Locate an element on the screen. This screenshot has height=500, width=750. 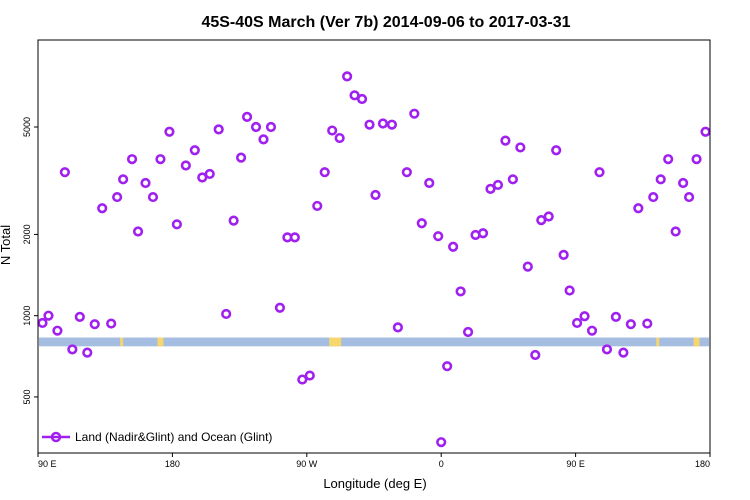
y-axis-label: N Total is located at coordinates (6, 245).